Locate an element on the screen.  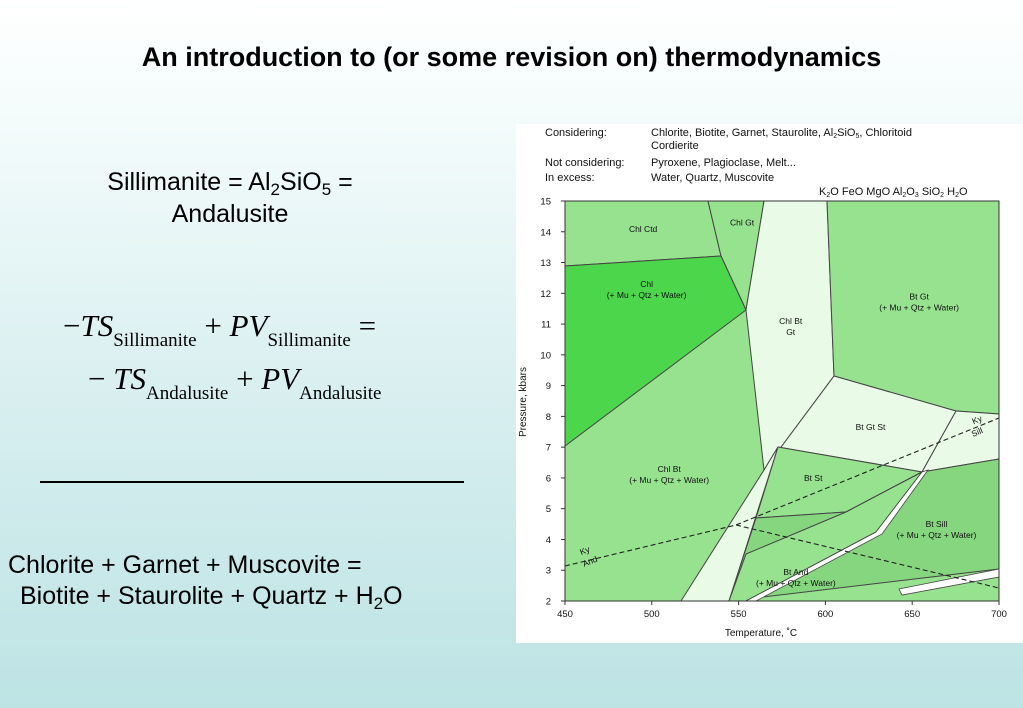
reaction-text: Biotite + Staurolite + Quartz + H is located at coordinates (197, 596).